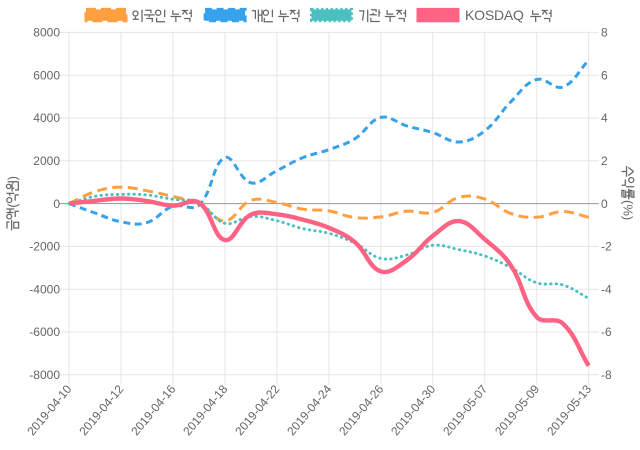 The image size is (640, 450). Describe the element at coordinates (604, 118) in the screenshot. I see `svg-text: 4` at that location.